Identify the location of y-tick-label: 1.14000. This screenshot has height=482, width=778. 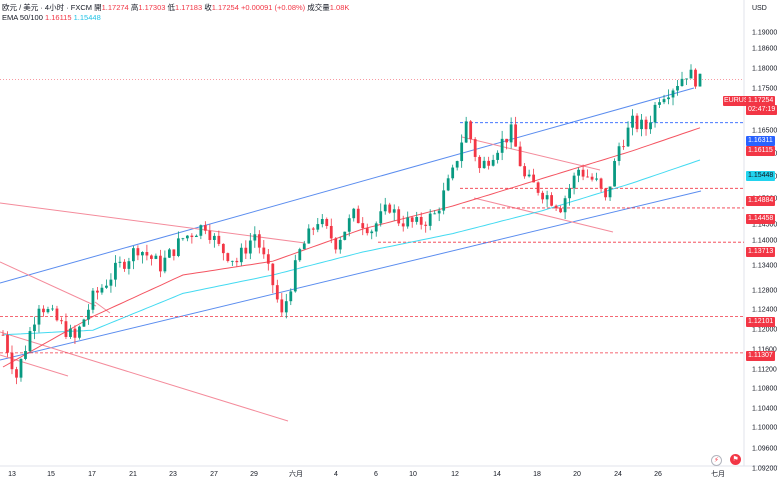
(764, 241).